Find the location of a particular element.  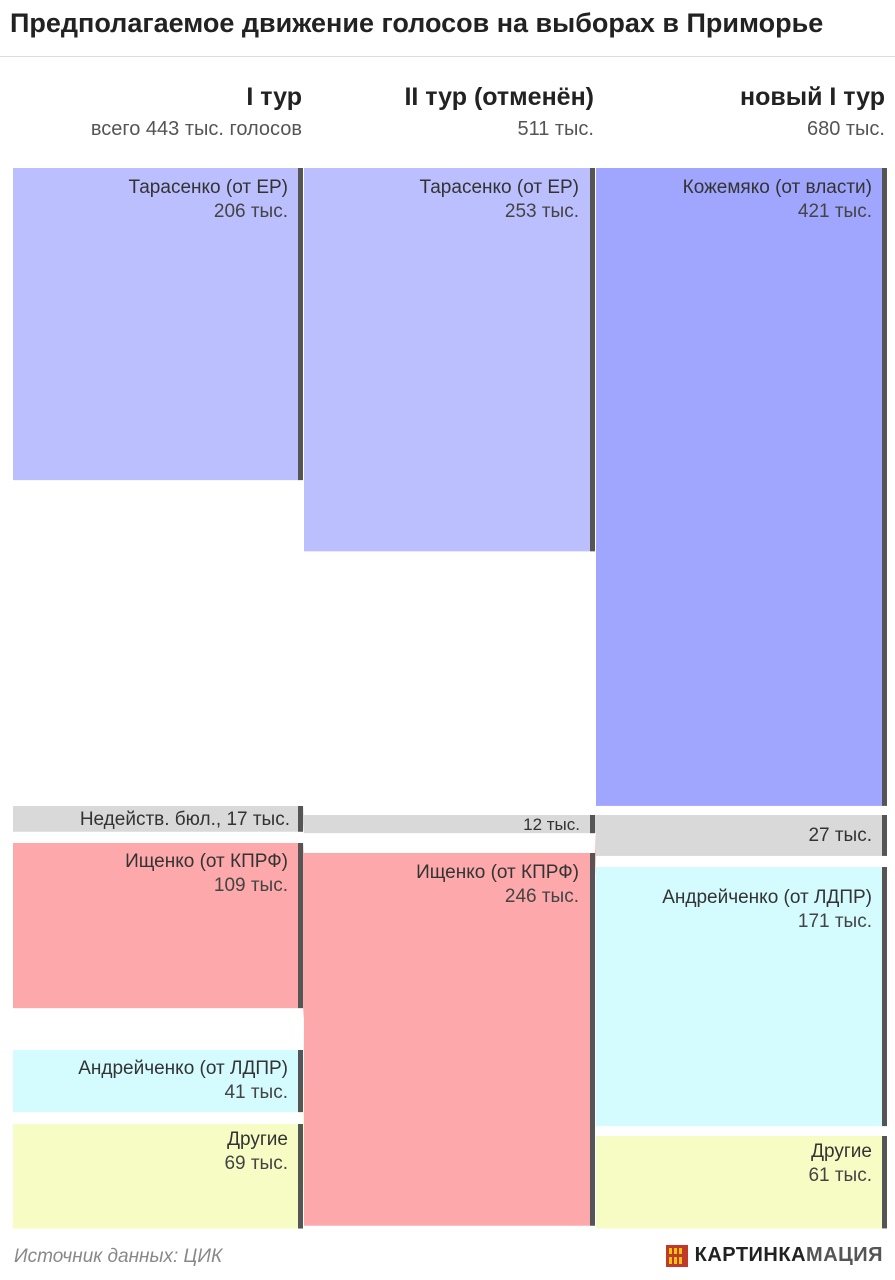

node-value: 246 тыс. is located at coordinates (541, 896).